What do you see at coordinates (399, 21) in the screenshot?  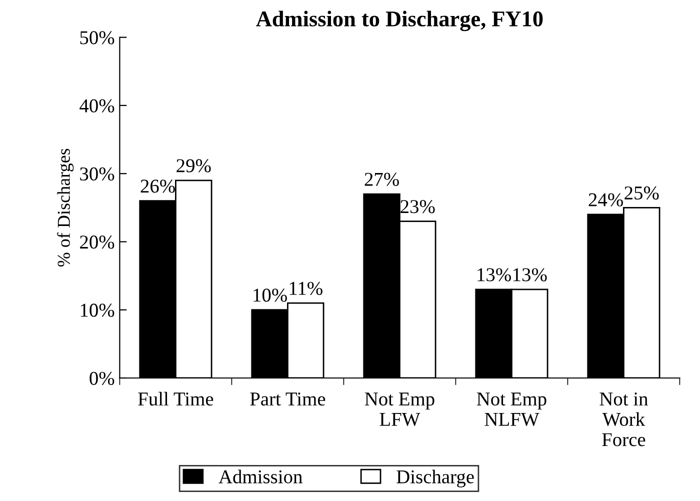 I see `chart-title: Admission to Discharge, FY10` at bounding box center [399, 21].